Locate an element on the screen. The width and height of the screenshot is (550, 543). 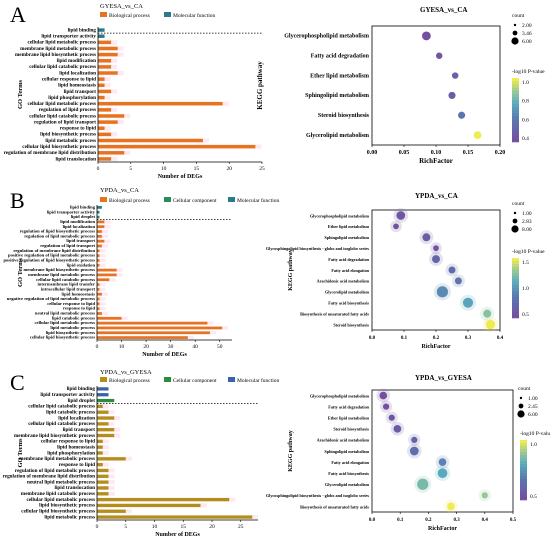
count-legend-label: 6.00 is located at coordinates (533, 415).